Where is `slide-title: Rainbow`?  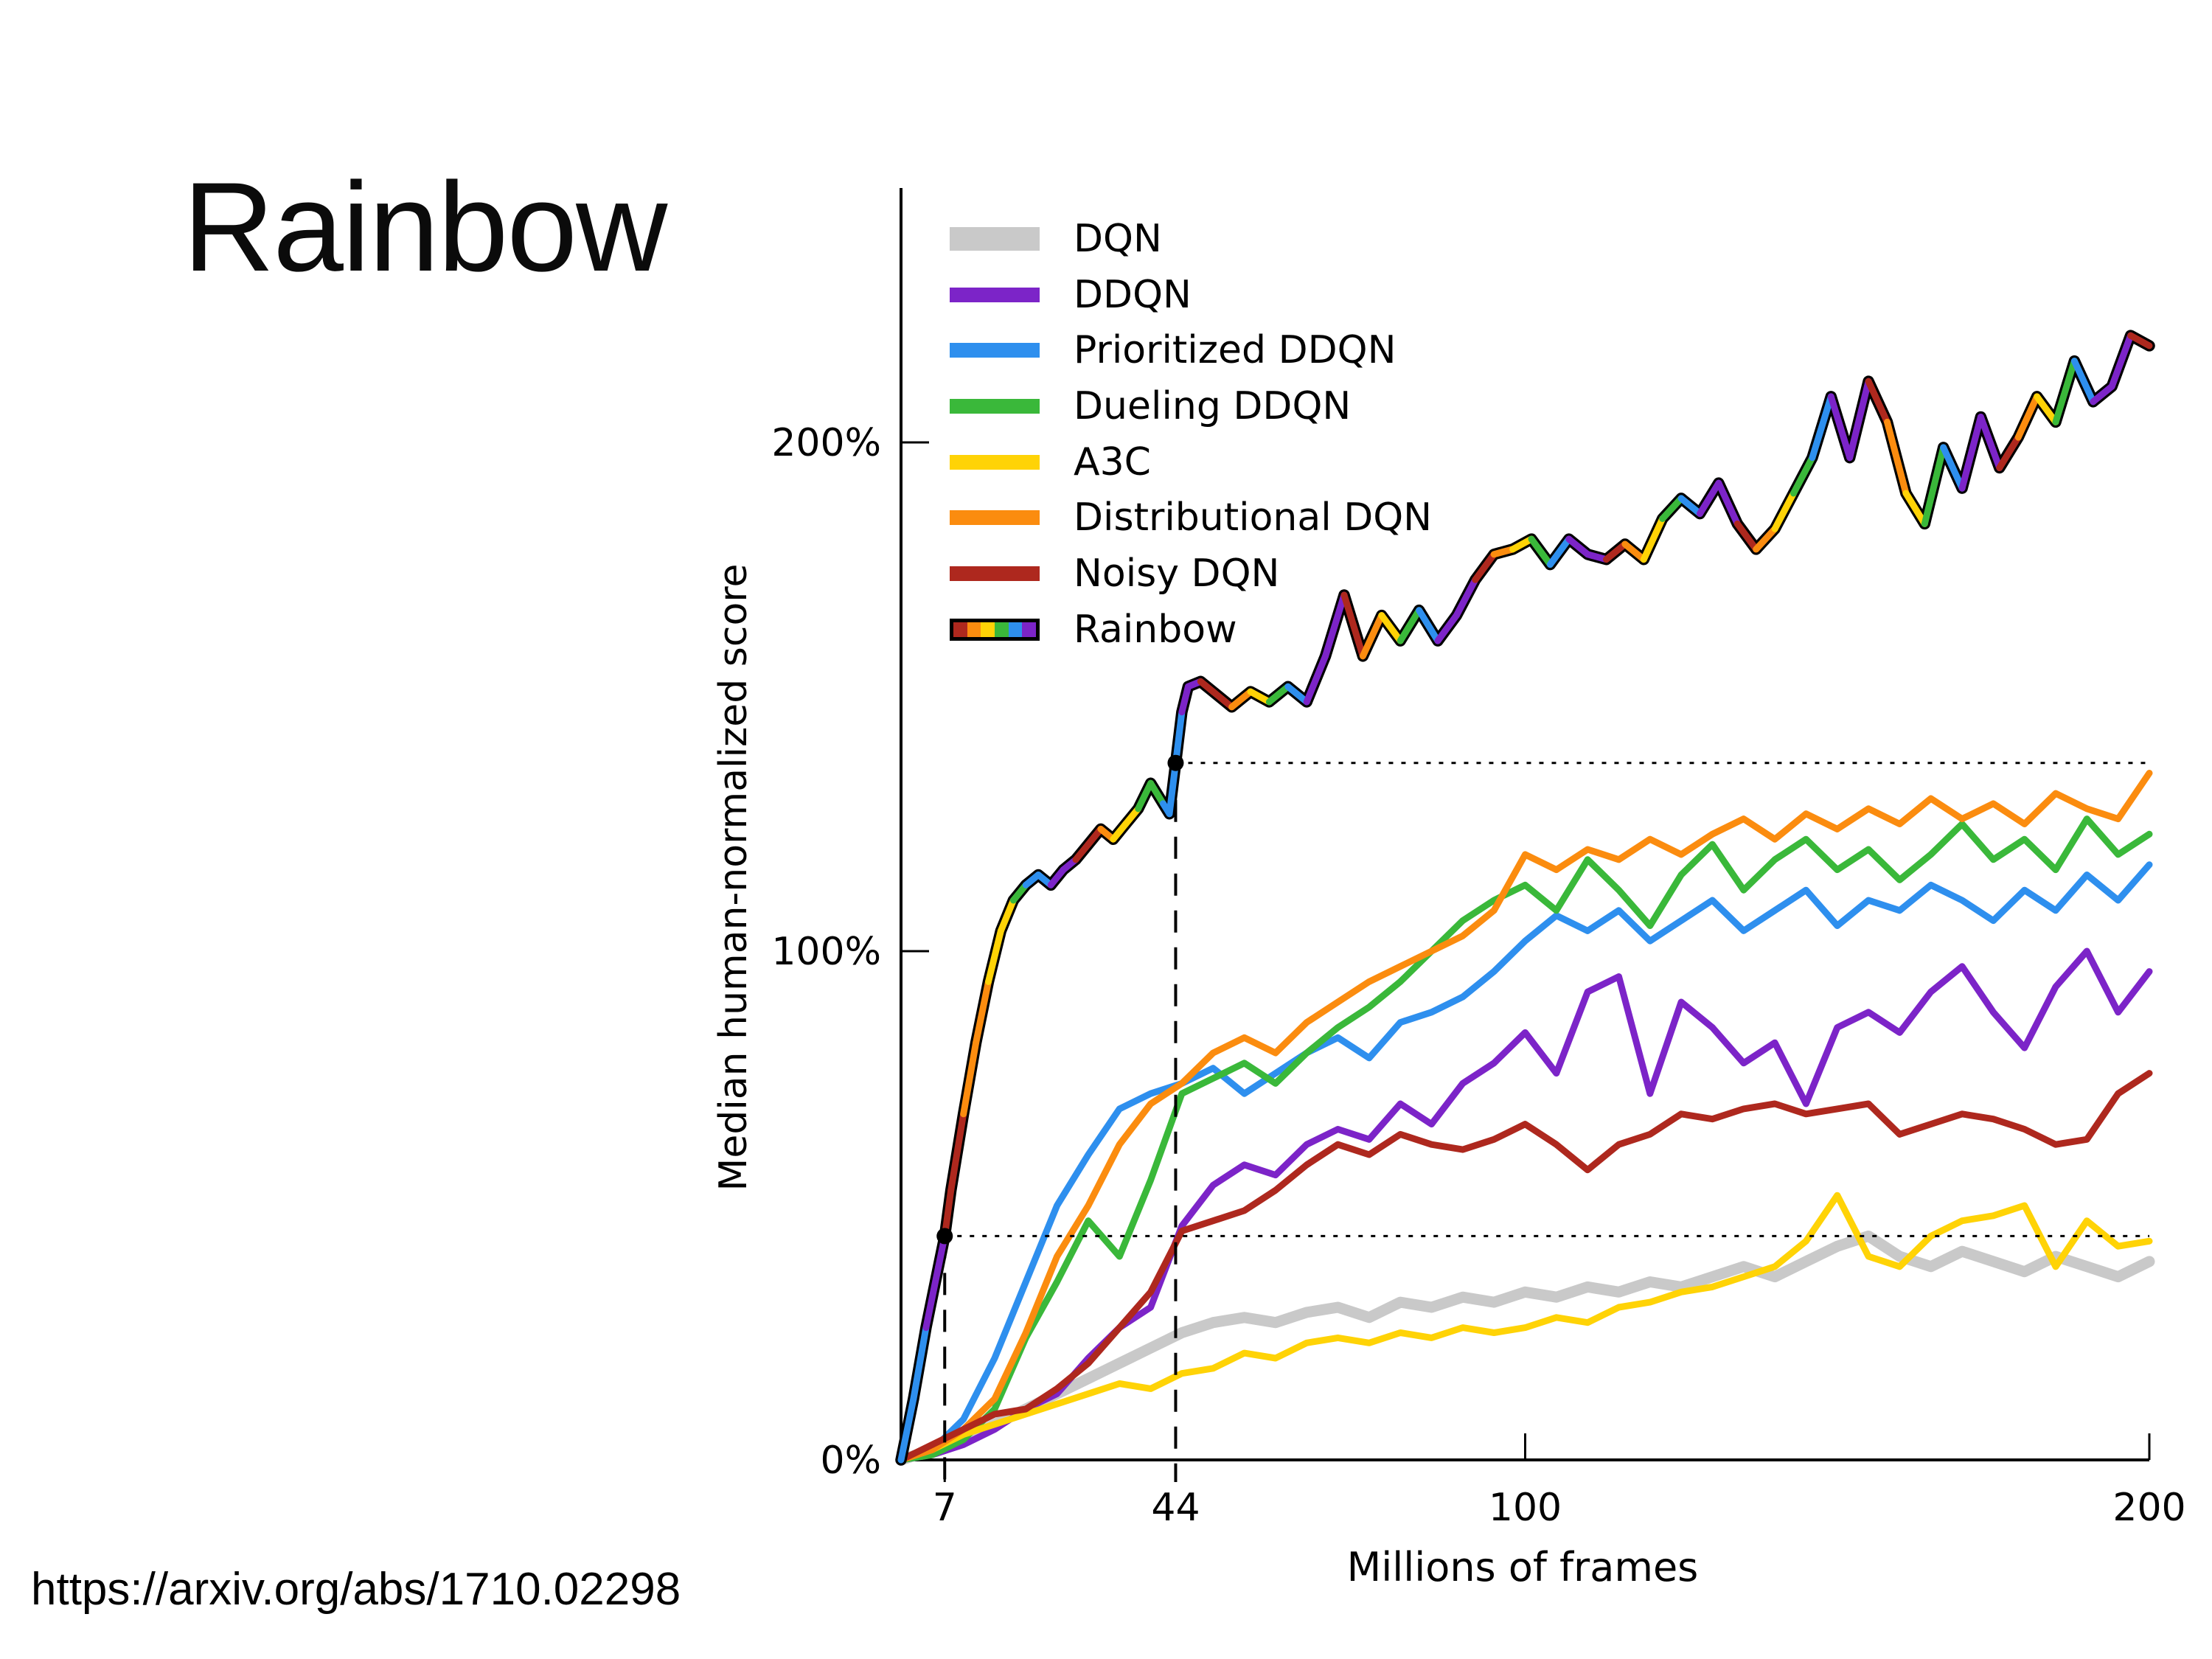
slide-title: Rainbow is located at coordinates (425, 227).